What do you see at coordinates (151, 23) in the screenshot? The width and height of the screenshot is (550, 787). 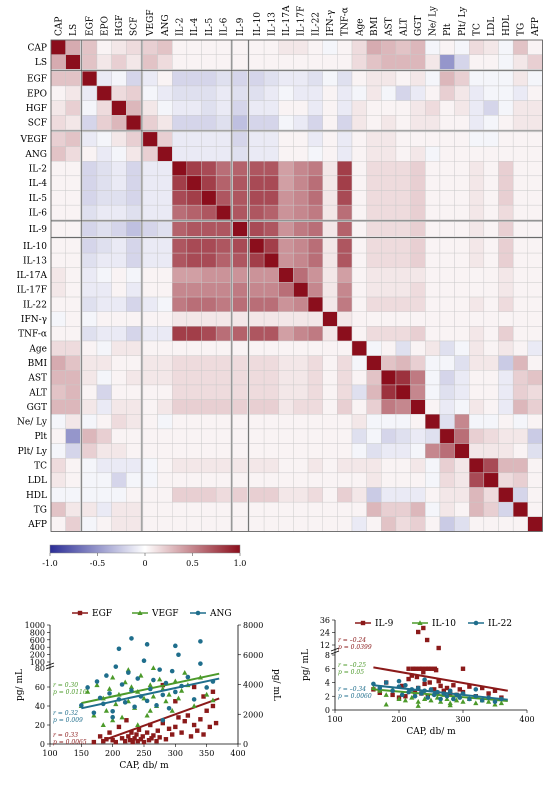 I see `heatmap-col-label: VEGF` at bounding box center [151, 23].